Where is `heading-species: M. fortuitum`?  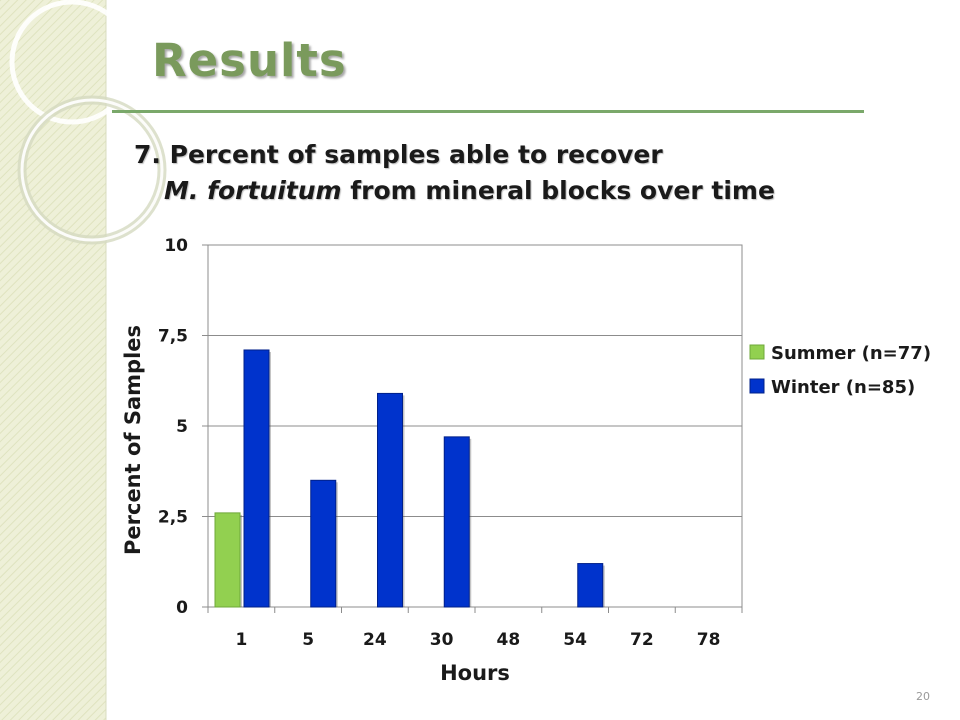
heading-species: M. fortuitum is located at coordinates (253, 190).